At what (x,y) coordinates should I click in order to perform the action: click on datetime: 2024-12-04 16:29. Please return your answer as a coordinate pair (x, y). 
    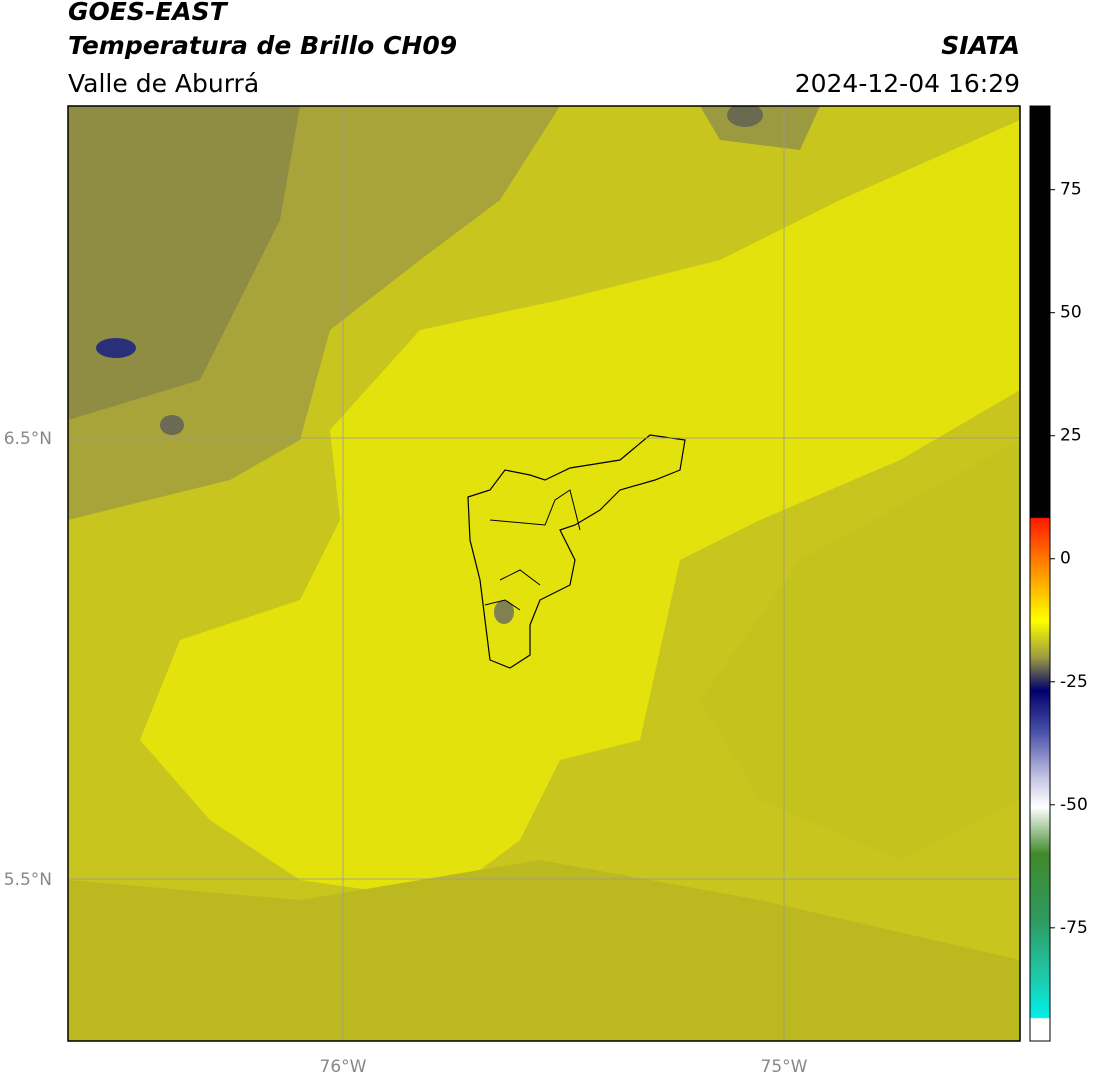
    Looking at the image, I should click on (907, 83).